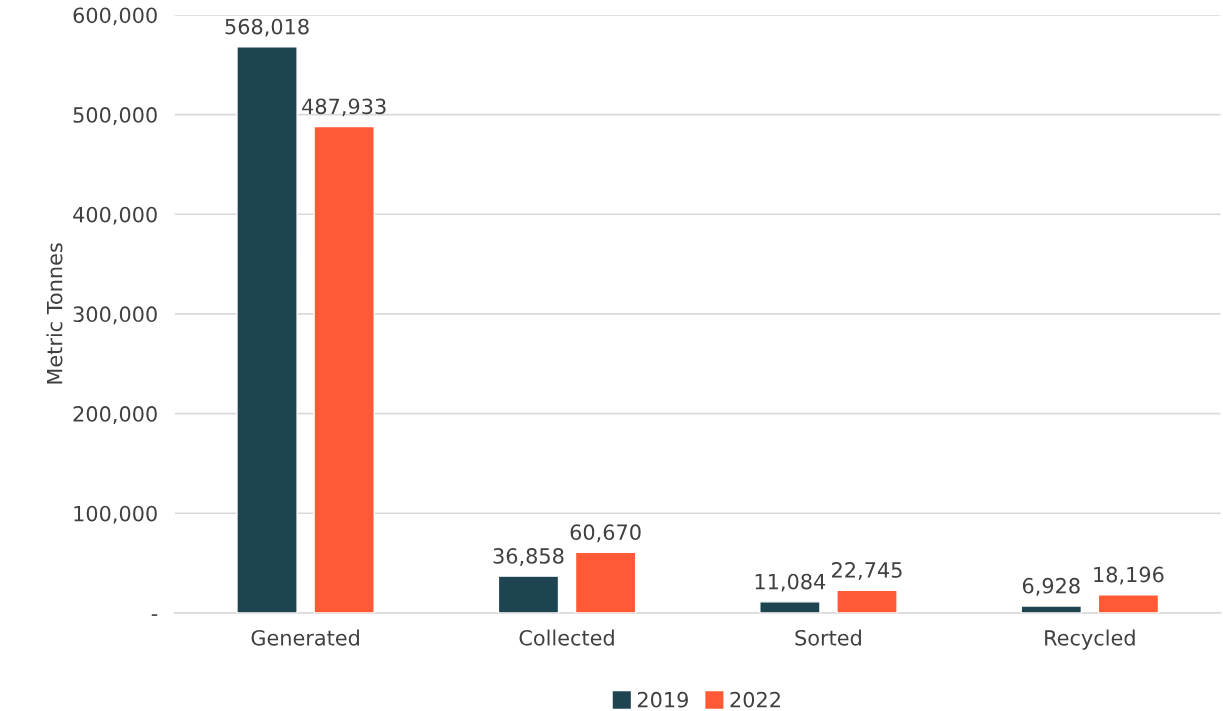 This screenshot has width=1223, height=711. I want to click on data-label: 60,670, so click(605, 533).